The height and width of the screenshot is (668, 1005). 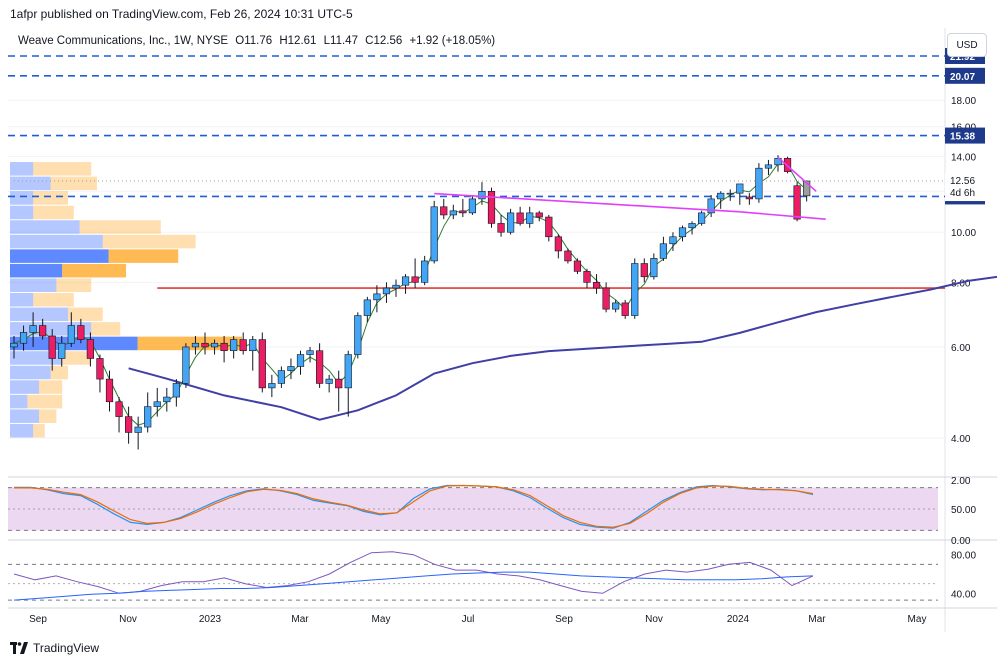 I want to click on legend-change: +1.92 (+18.05%), so click(x=452, y=41).